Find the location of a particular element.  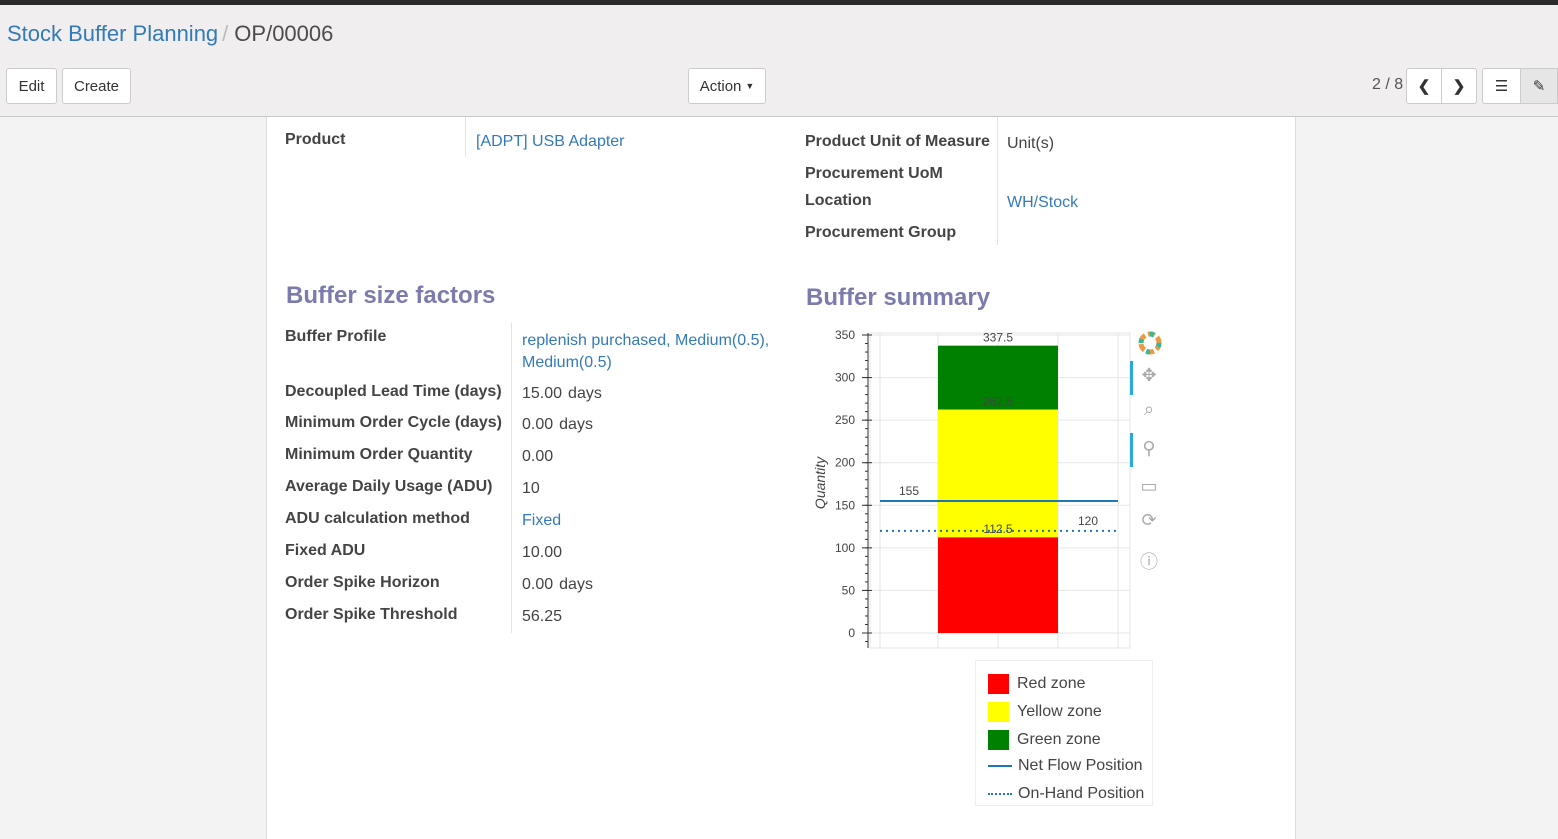

form-view-button: ✎ is located at coordinates (1539, 86).